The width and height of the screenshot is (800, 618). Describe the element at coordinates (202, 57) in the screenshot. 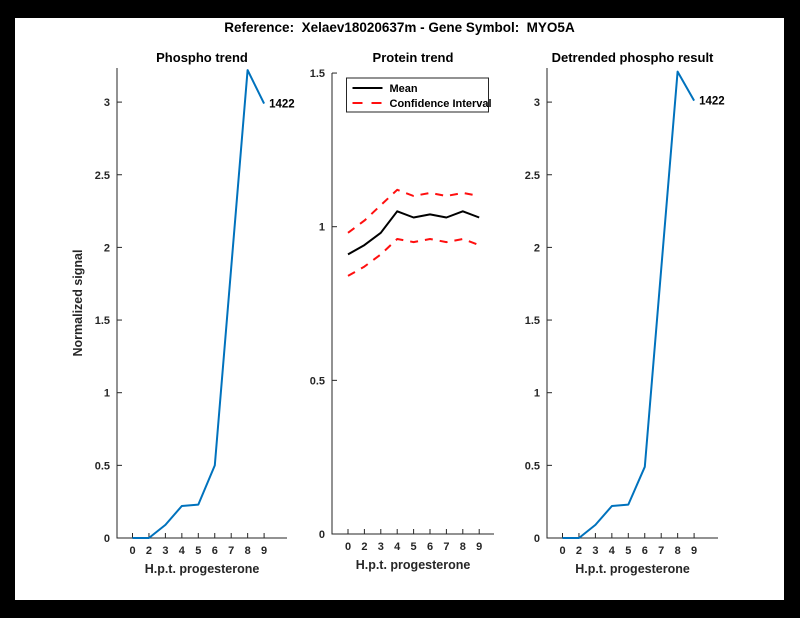

I see `subplot-title: Phospho trend` at that location.